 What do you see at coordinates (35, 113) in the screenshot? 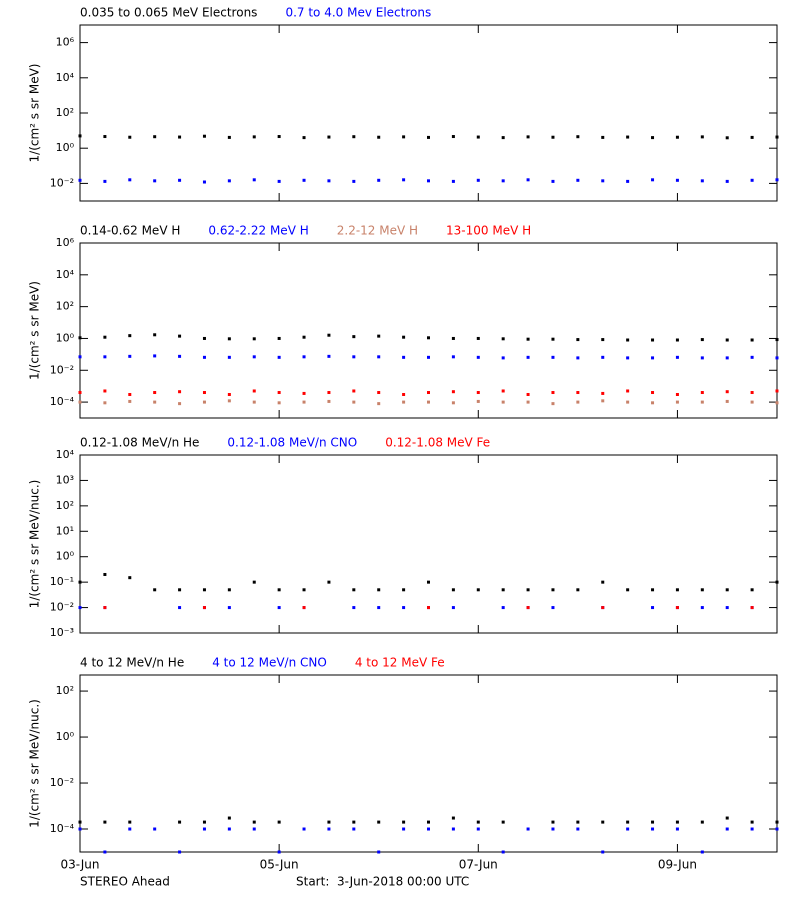
I see `y-axis-label: 1/(cm² s sr MeV)` at bounding box center [35, 113].